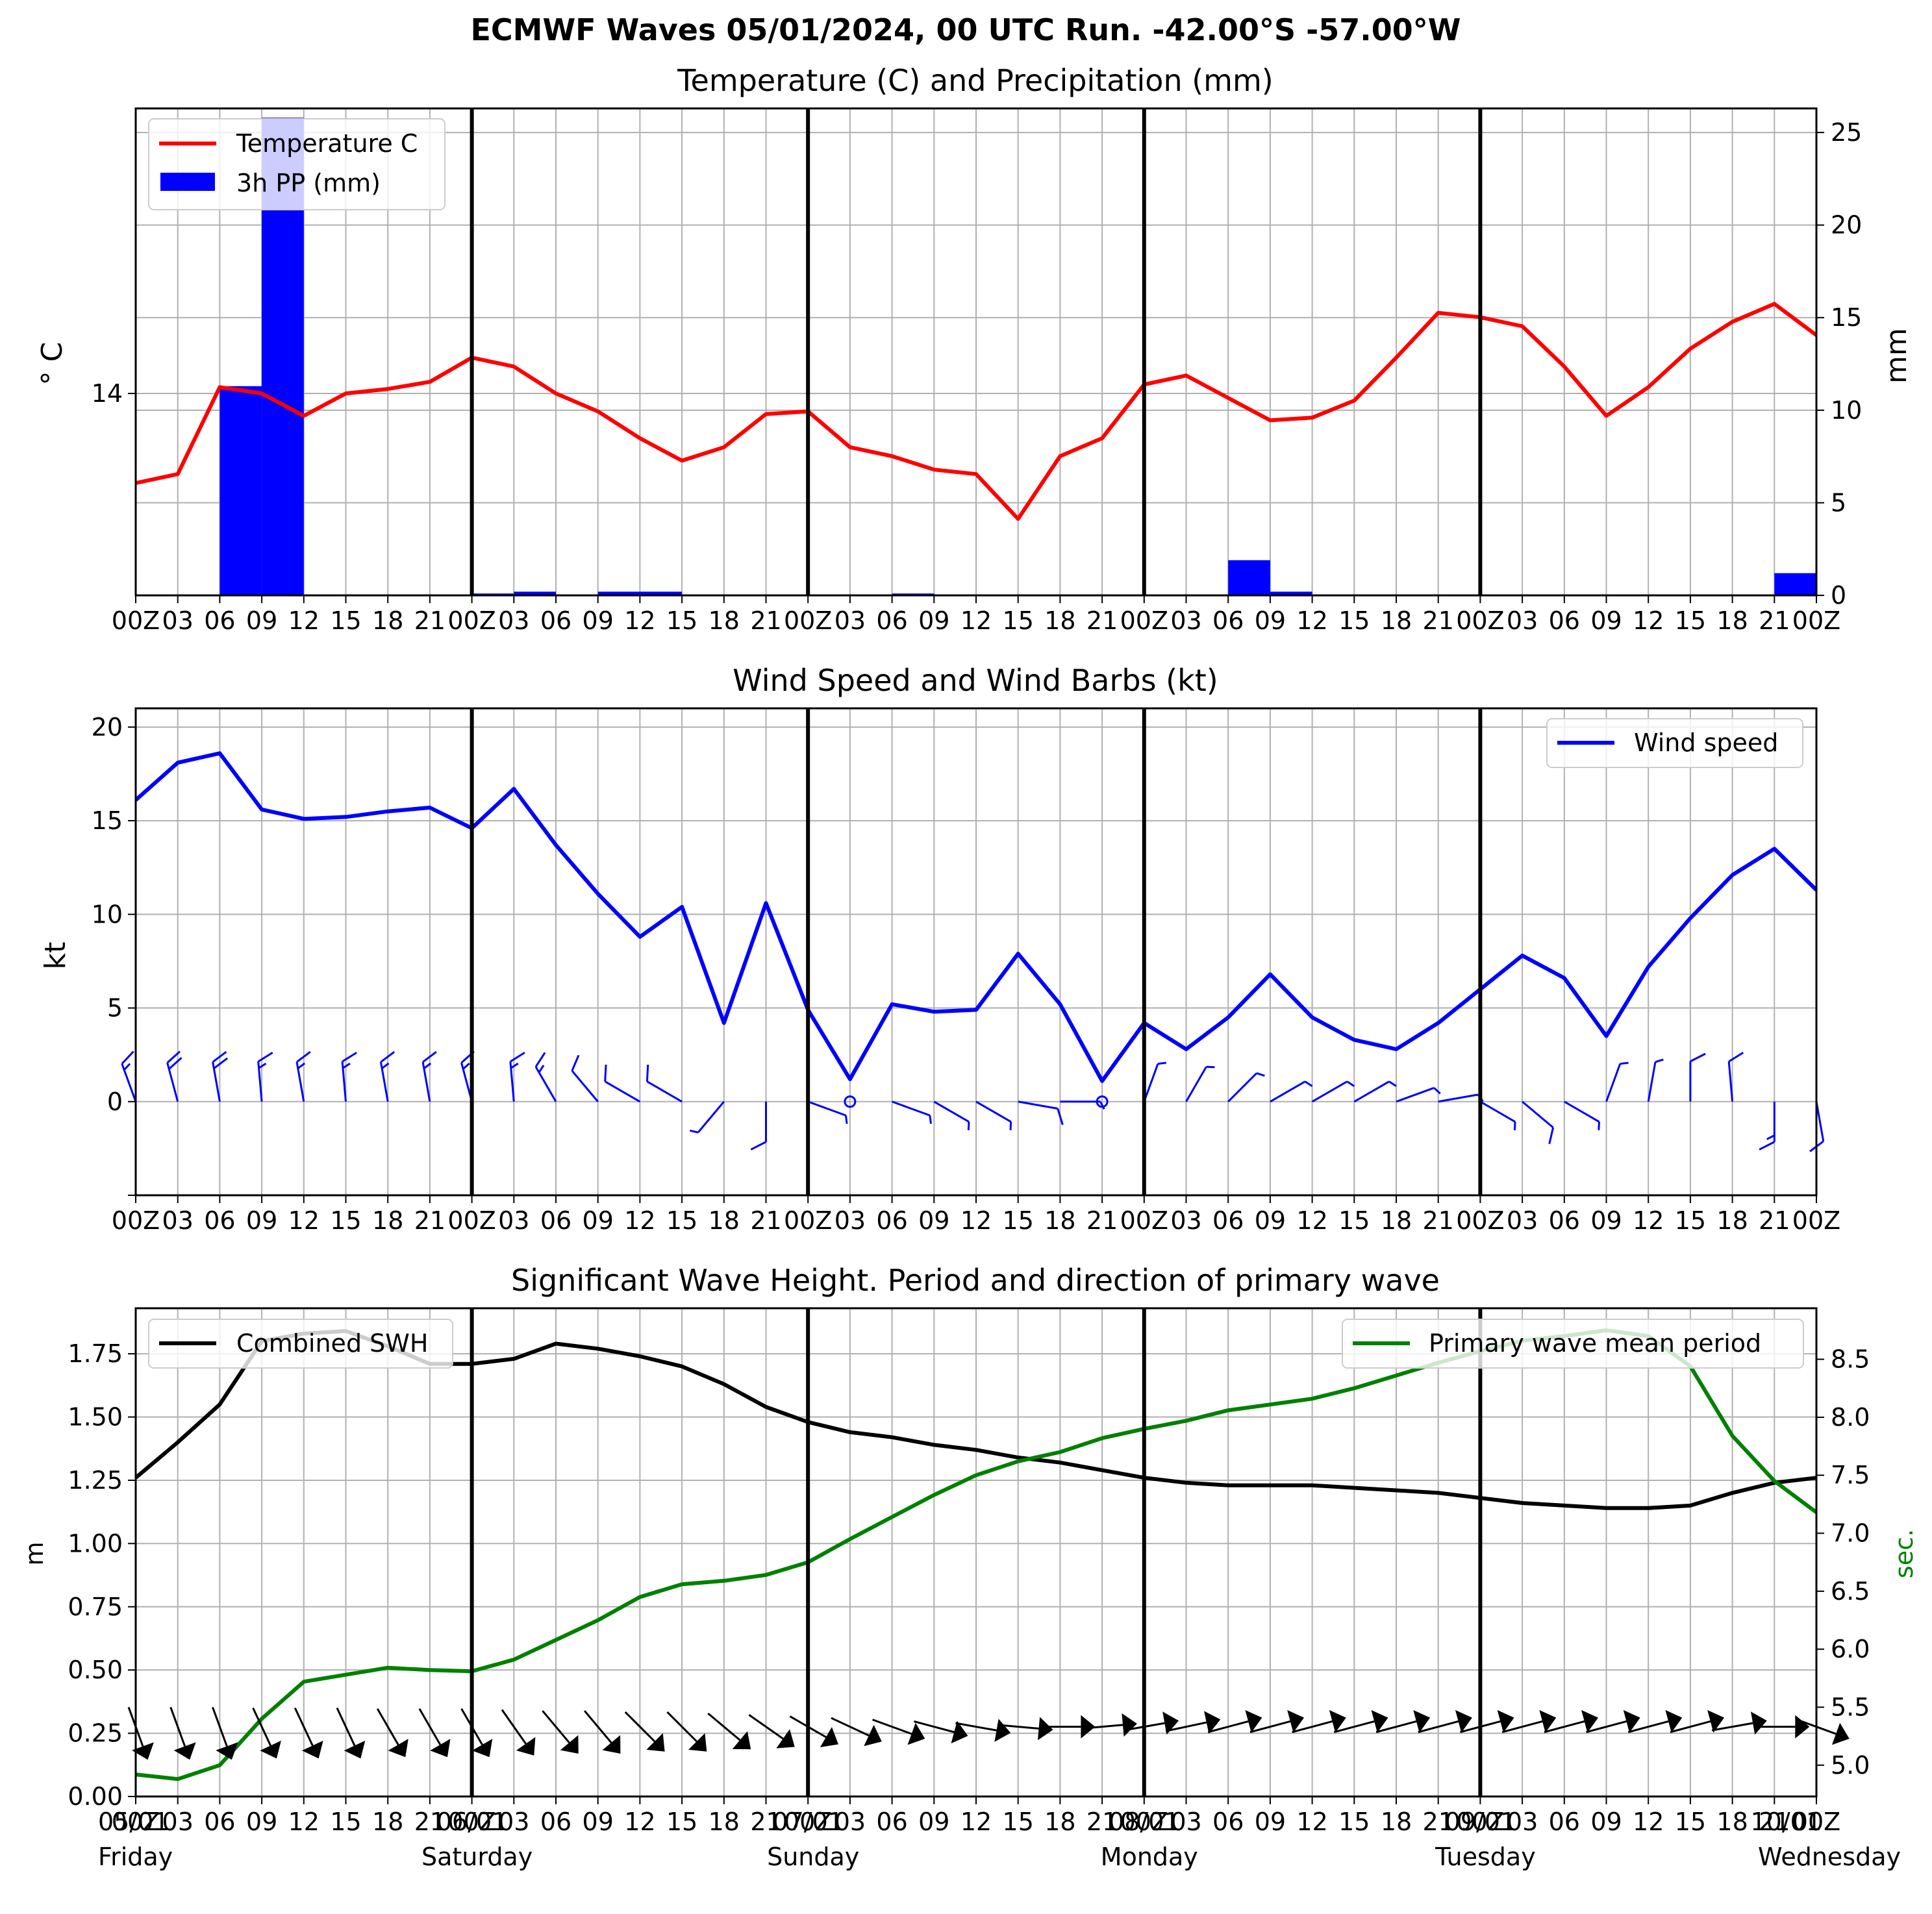  I want to click on wave-y2-ticks: 5.0 5.5 6.0 6.5 7.0 7.5 8.0 8.5, so click(1843, 1562).